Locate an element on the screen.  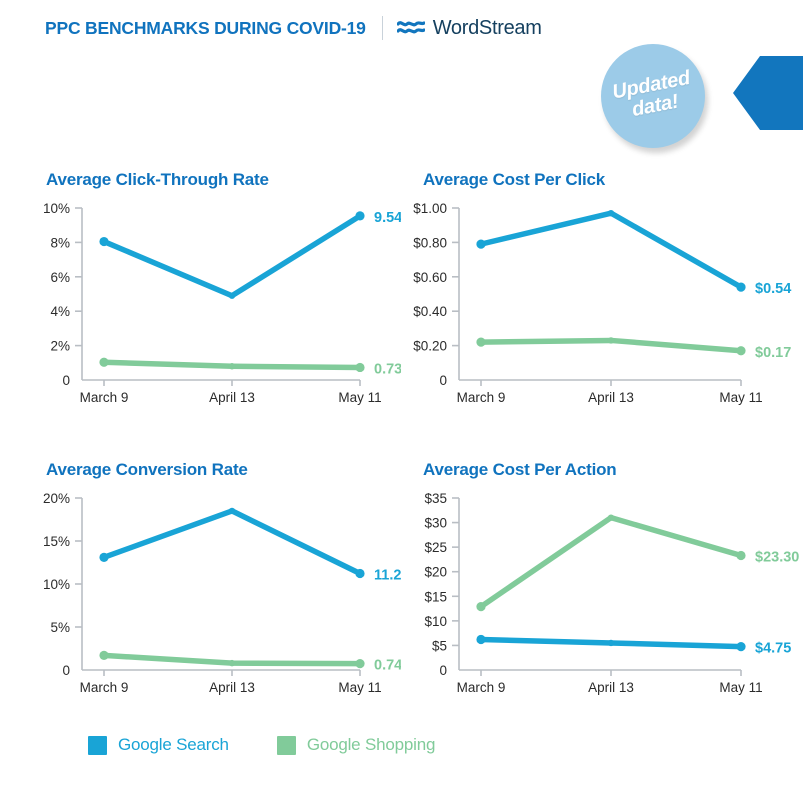
chart-legend: Google Search Google Shopping is located at coordinates (401, 745).